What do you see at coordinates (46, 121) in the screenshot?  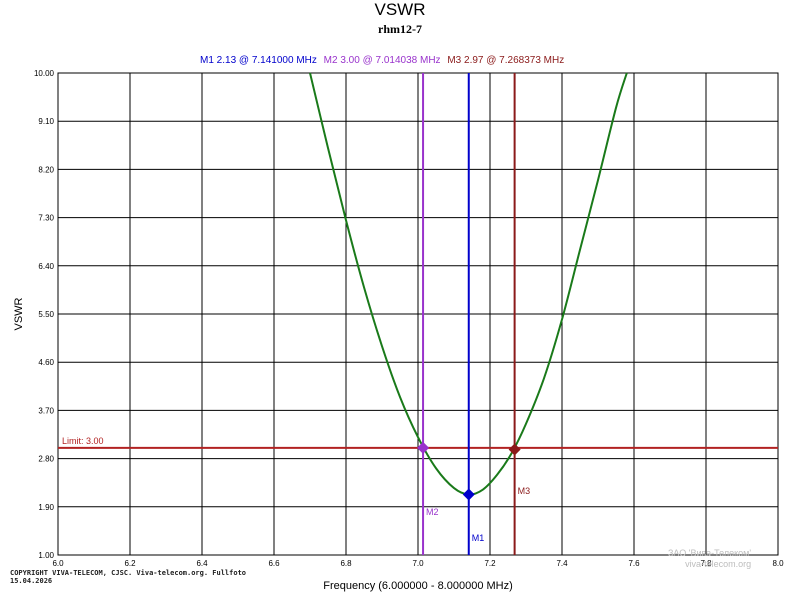 I see `y-tick-label: 9.10` at bounding box center [46, 121].